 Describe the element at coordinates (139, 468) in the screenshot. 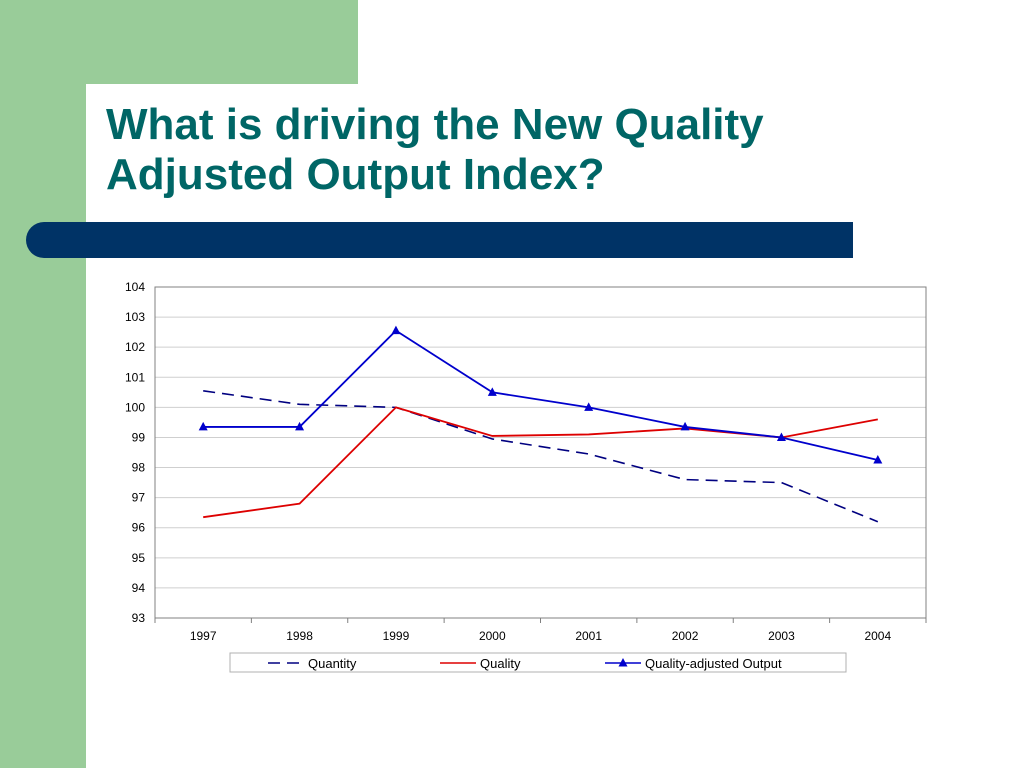

I see `y-tick-label: 98` at that location.